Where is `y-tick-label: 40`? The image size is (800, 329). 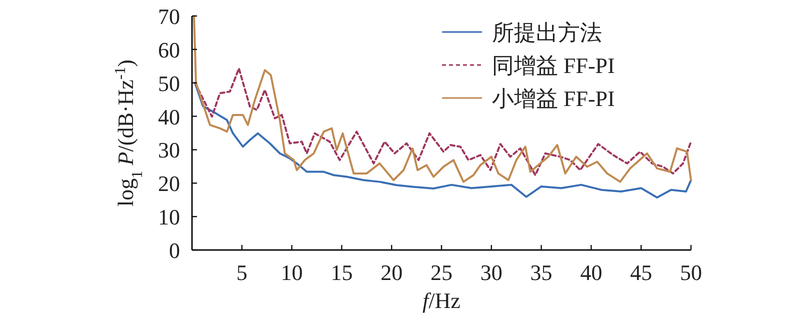 y-tick-label: 40 is located at coordinates (169, 117).